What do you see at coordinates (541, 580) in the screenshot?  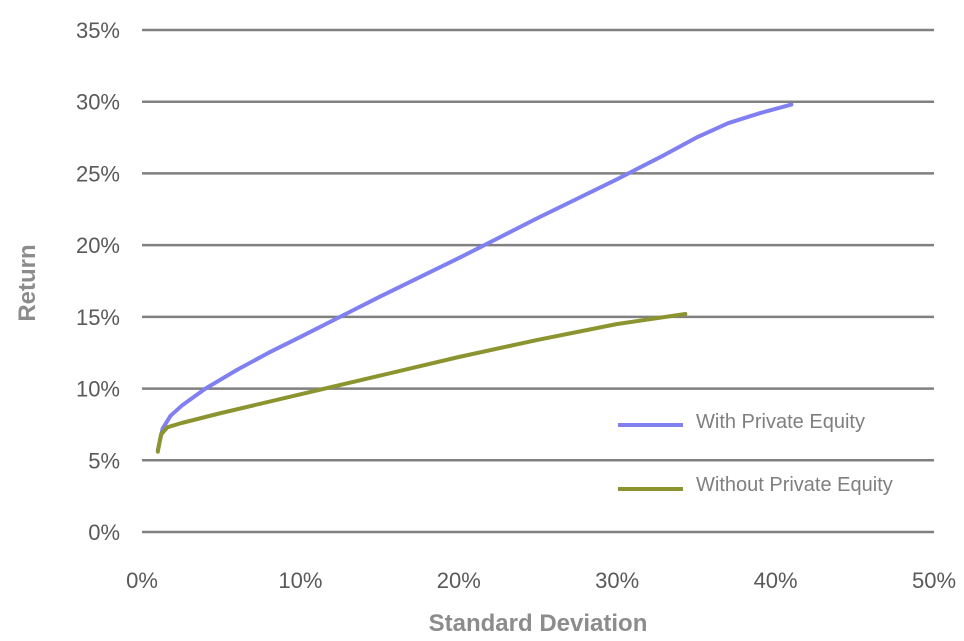 I see `x-axis-ticks: 0% 10% 20% 30% 40% 50%` at bounding box center [541, 580].